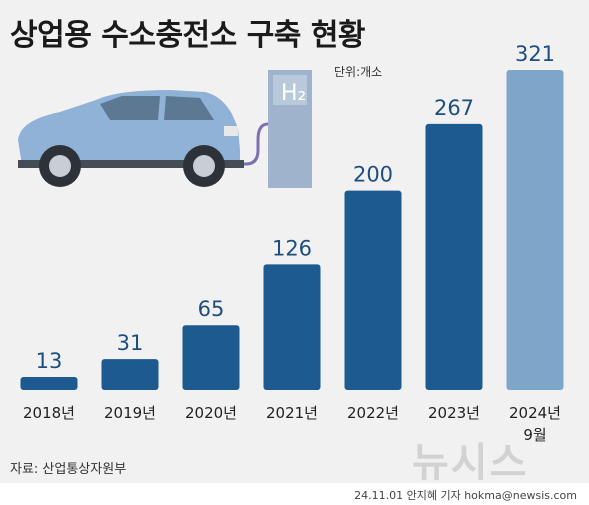 The image size is (589, 505). Describe the element at coordinates (275, 129) in the screenshot. I see `hydrogen-station-illustration: H₂` at that location.